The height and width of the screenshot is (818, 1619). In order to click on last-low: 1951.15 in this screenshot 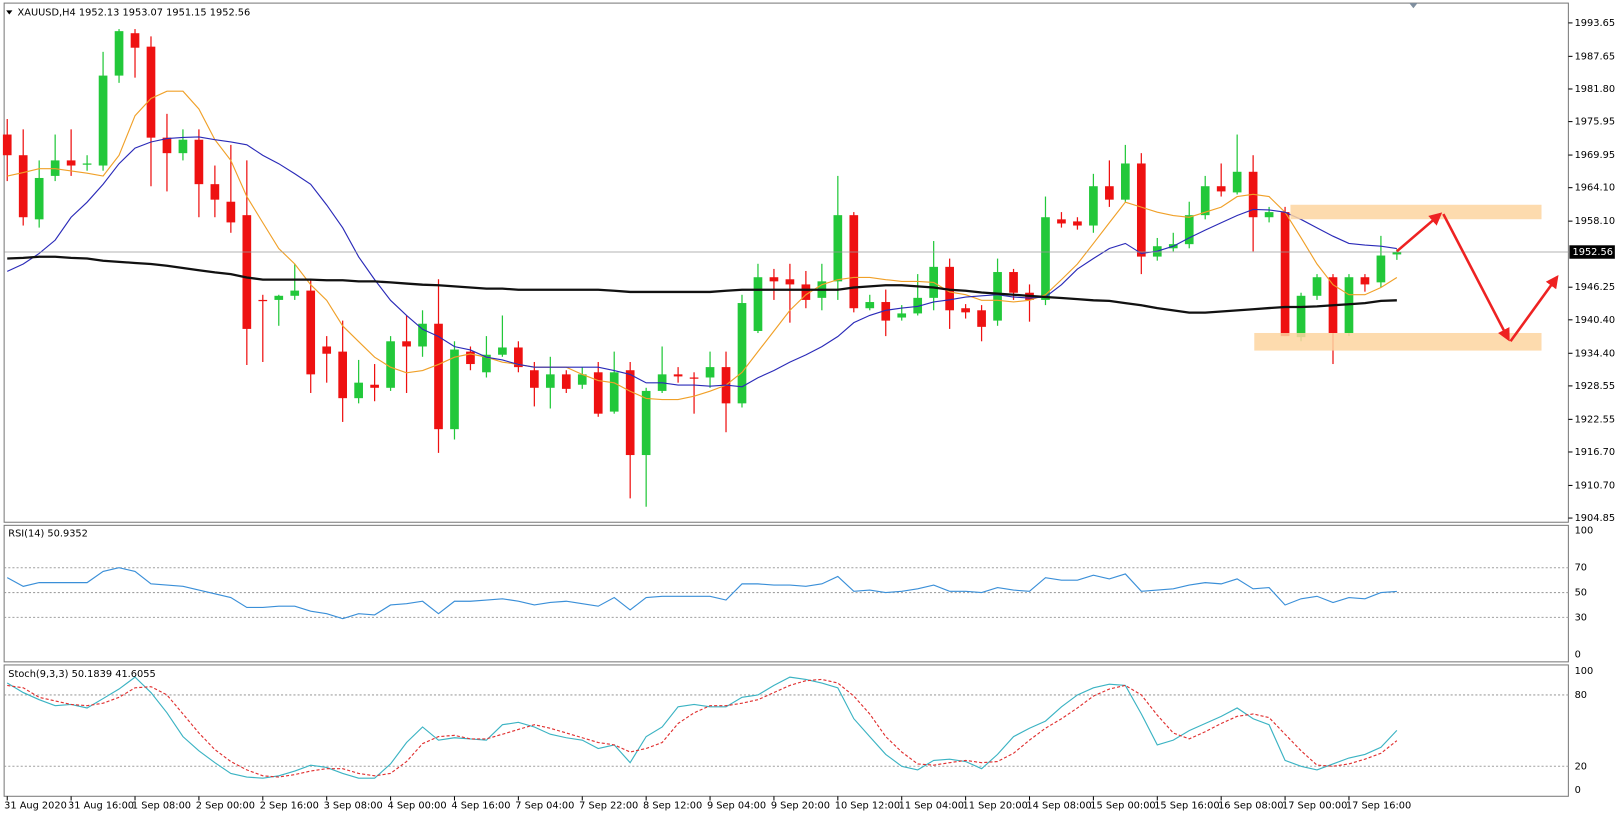, I will do `click(186, 12)`.